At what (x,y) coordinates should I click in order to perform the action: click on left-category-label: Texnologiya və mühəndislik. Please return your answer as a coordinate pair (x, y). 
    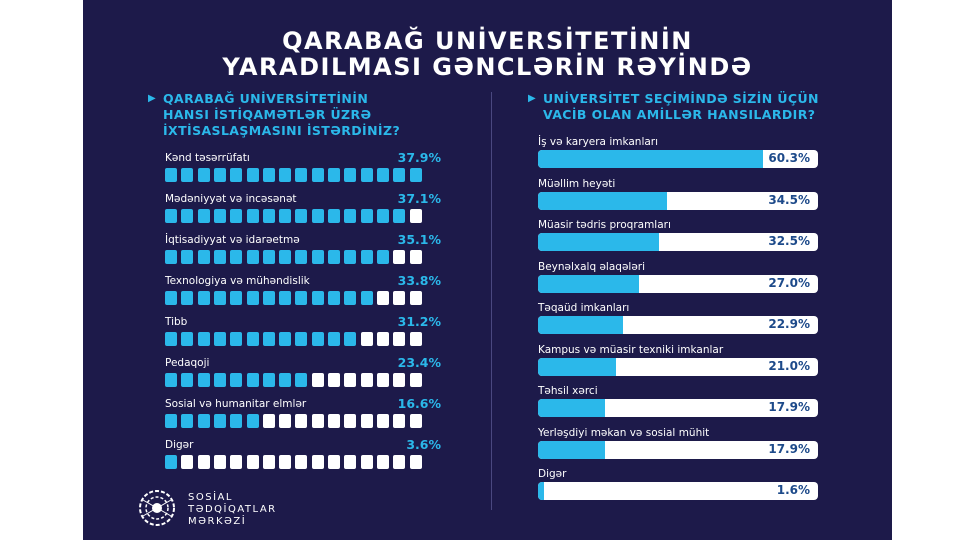
    Looking at the image, I should click on (237, 281).